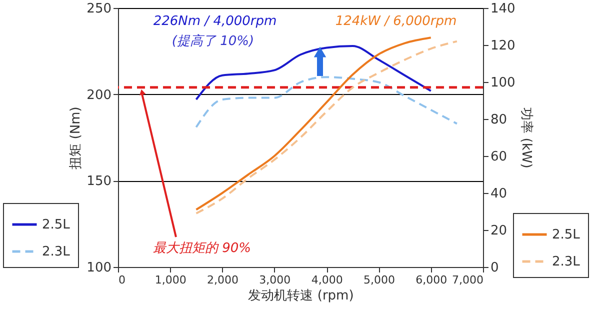  I want to click on y2-tick-label: 80, so click(499, 120).